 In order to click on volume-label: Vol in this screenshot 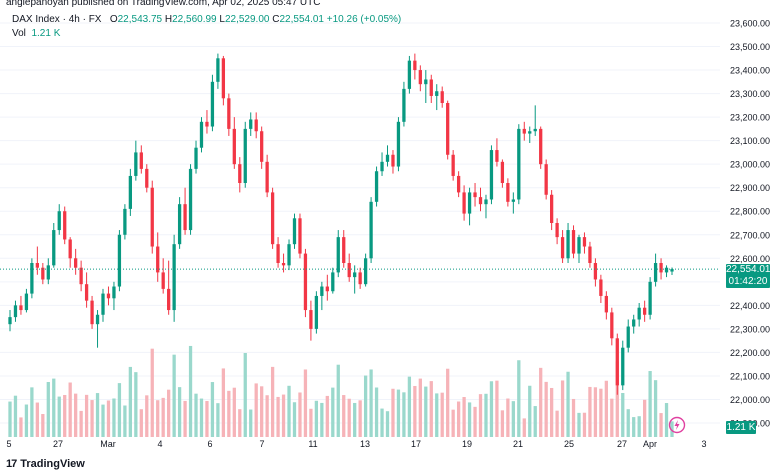, I will do `click(19, 33)`.